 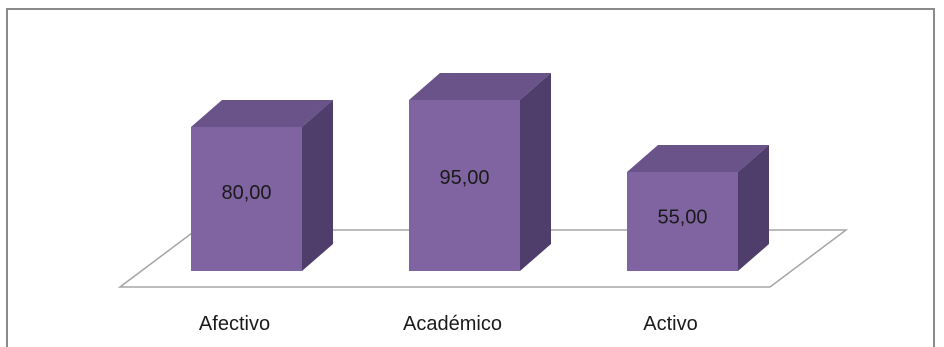 I want to click on bar-value-label: 80,00, so click(x=246, y=193).